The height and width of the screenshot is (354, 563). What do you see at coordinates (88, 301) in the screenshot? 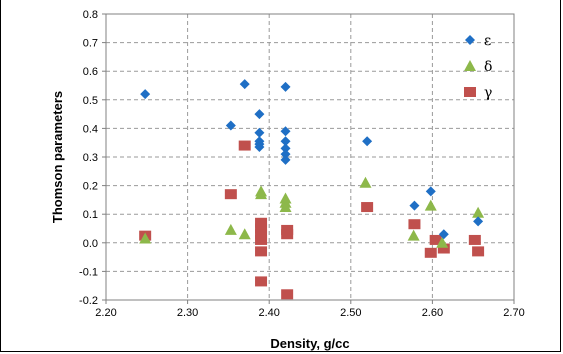
I see `y-tick-label: -0.2` at bounding box center [88, 301].